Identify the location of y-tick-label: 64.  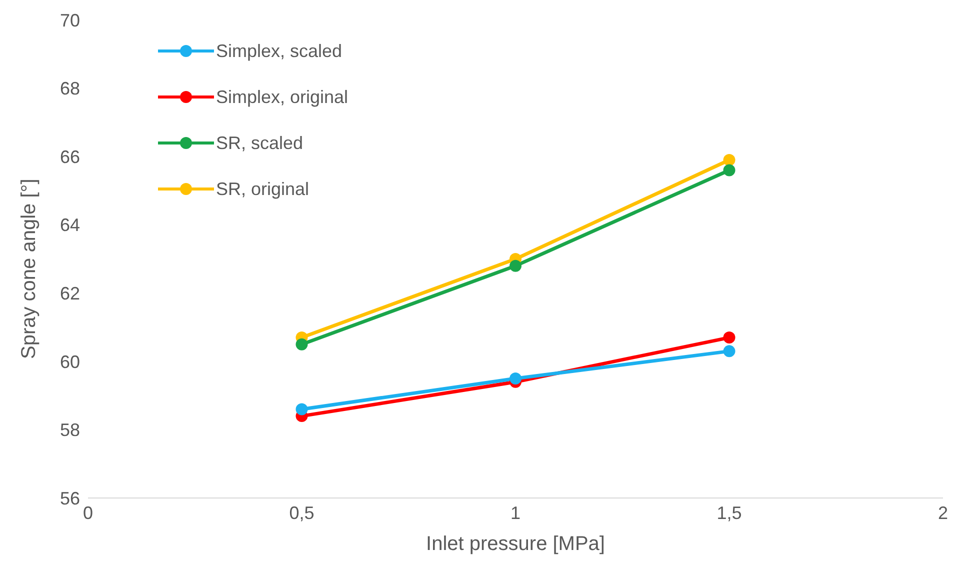
(70, 225).